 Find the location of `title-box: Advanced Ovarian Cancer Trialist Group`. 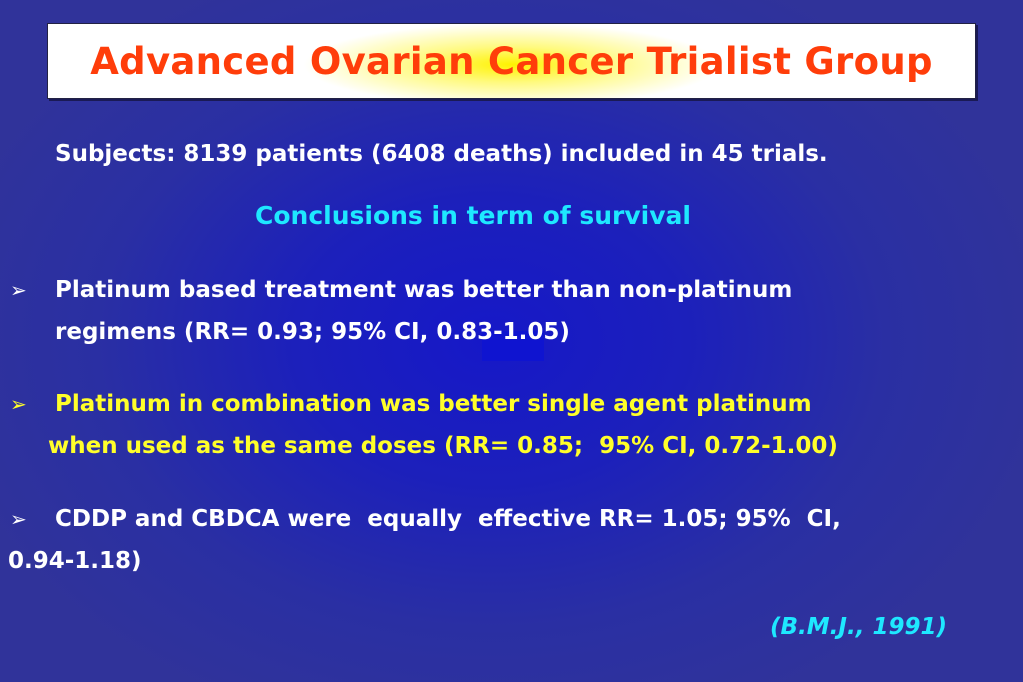

title-box: Advanced Ovarian Cancer Trialist Group is located at coordinates (511, 61).